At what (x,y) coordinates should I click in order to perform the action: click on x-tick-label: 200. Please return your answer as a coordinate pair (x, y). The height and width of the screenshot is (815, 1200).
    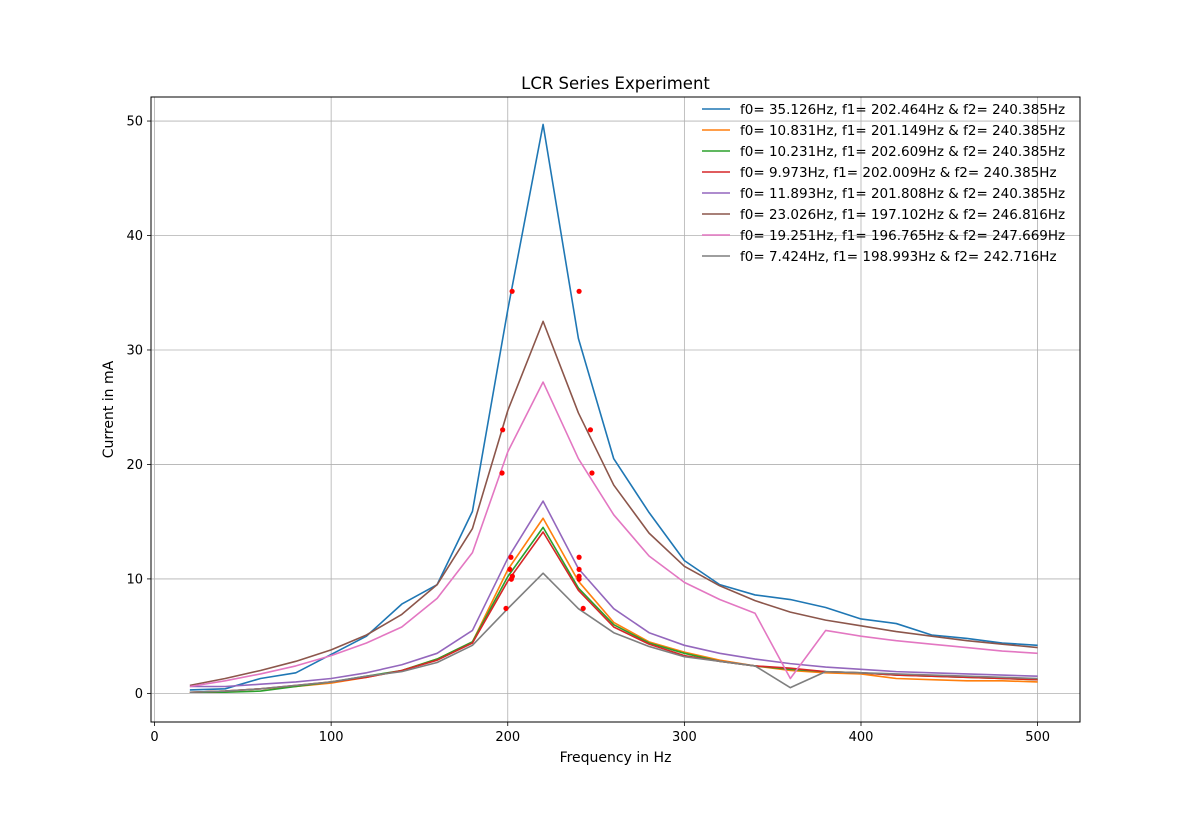
    Looking at the image, I should click on (507, 737).